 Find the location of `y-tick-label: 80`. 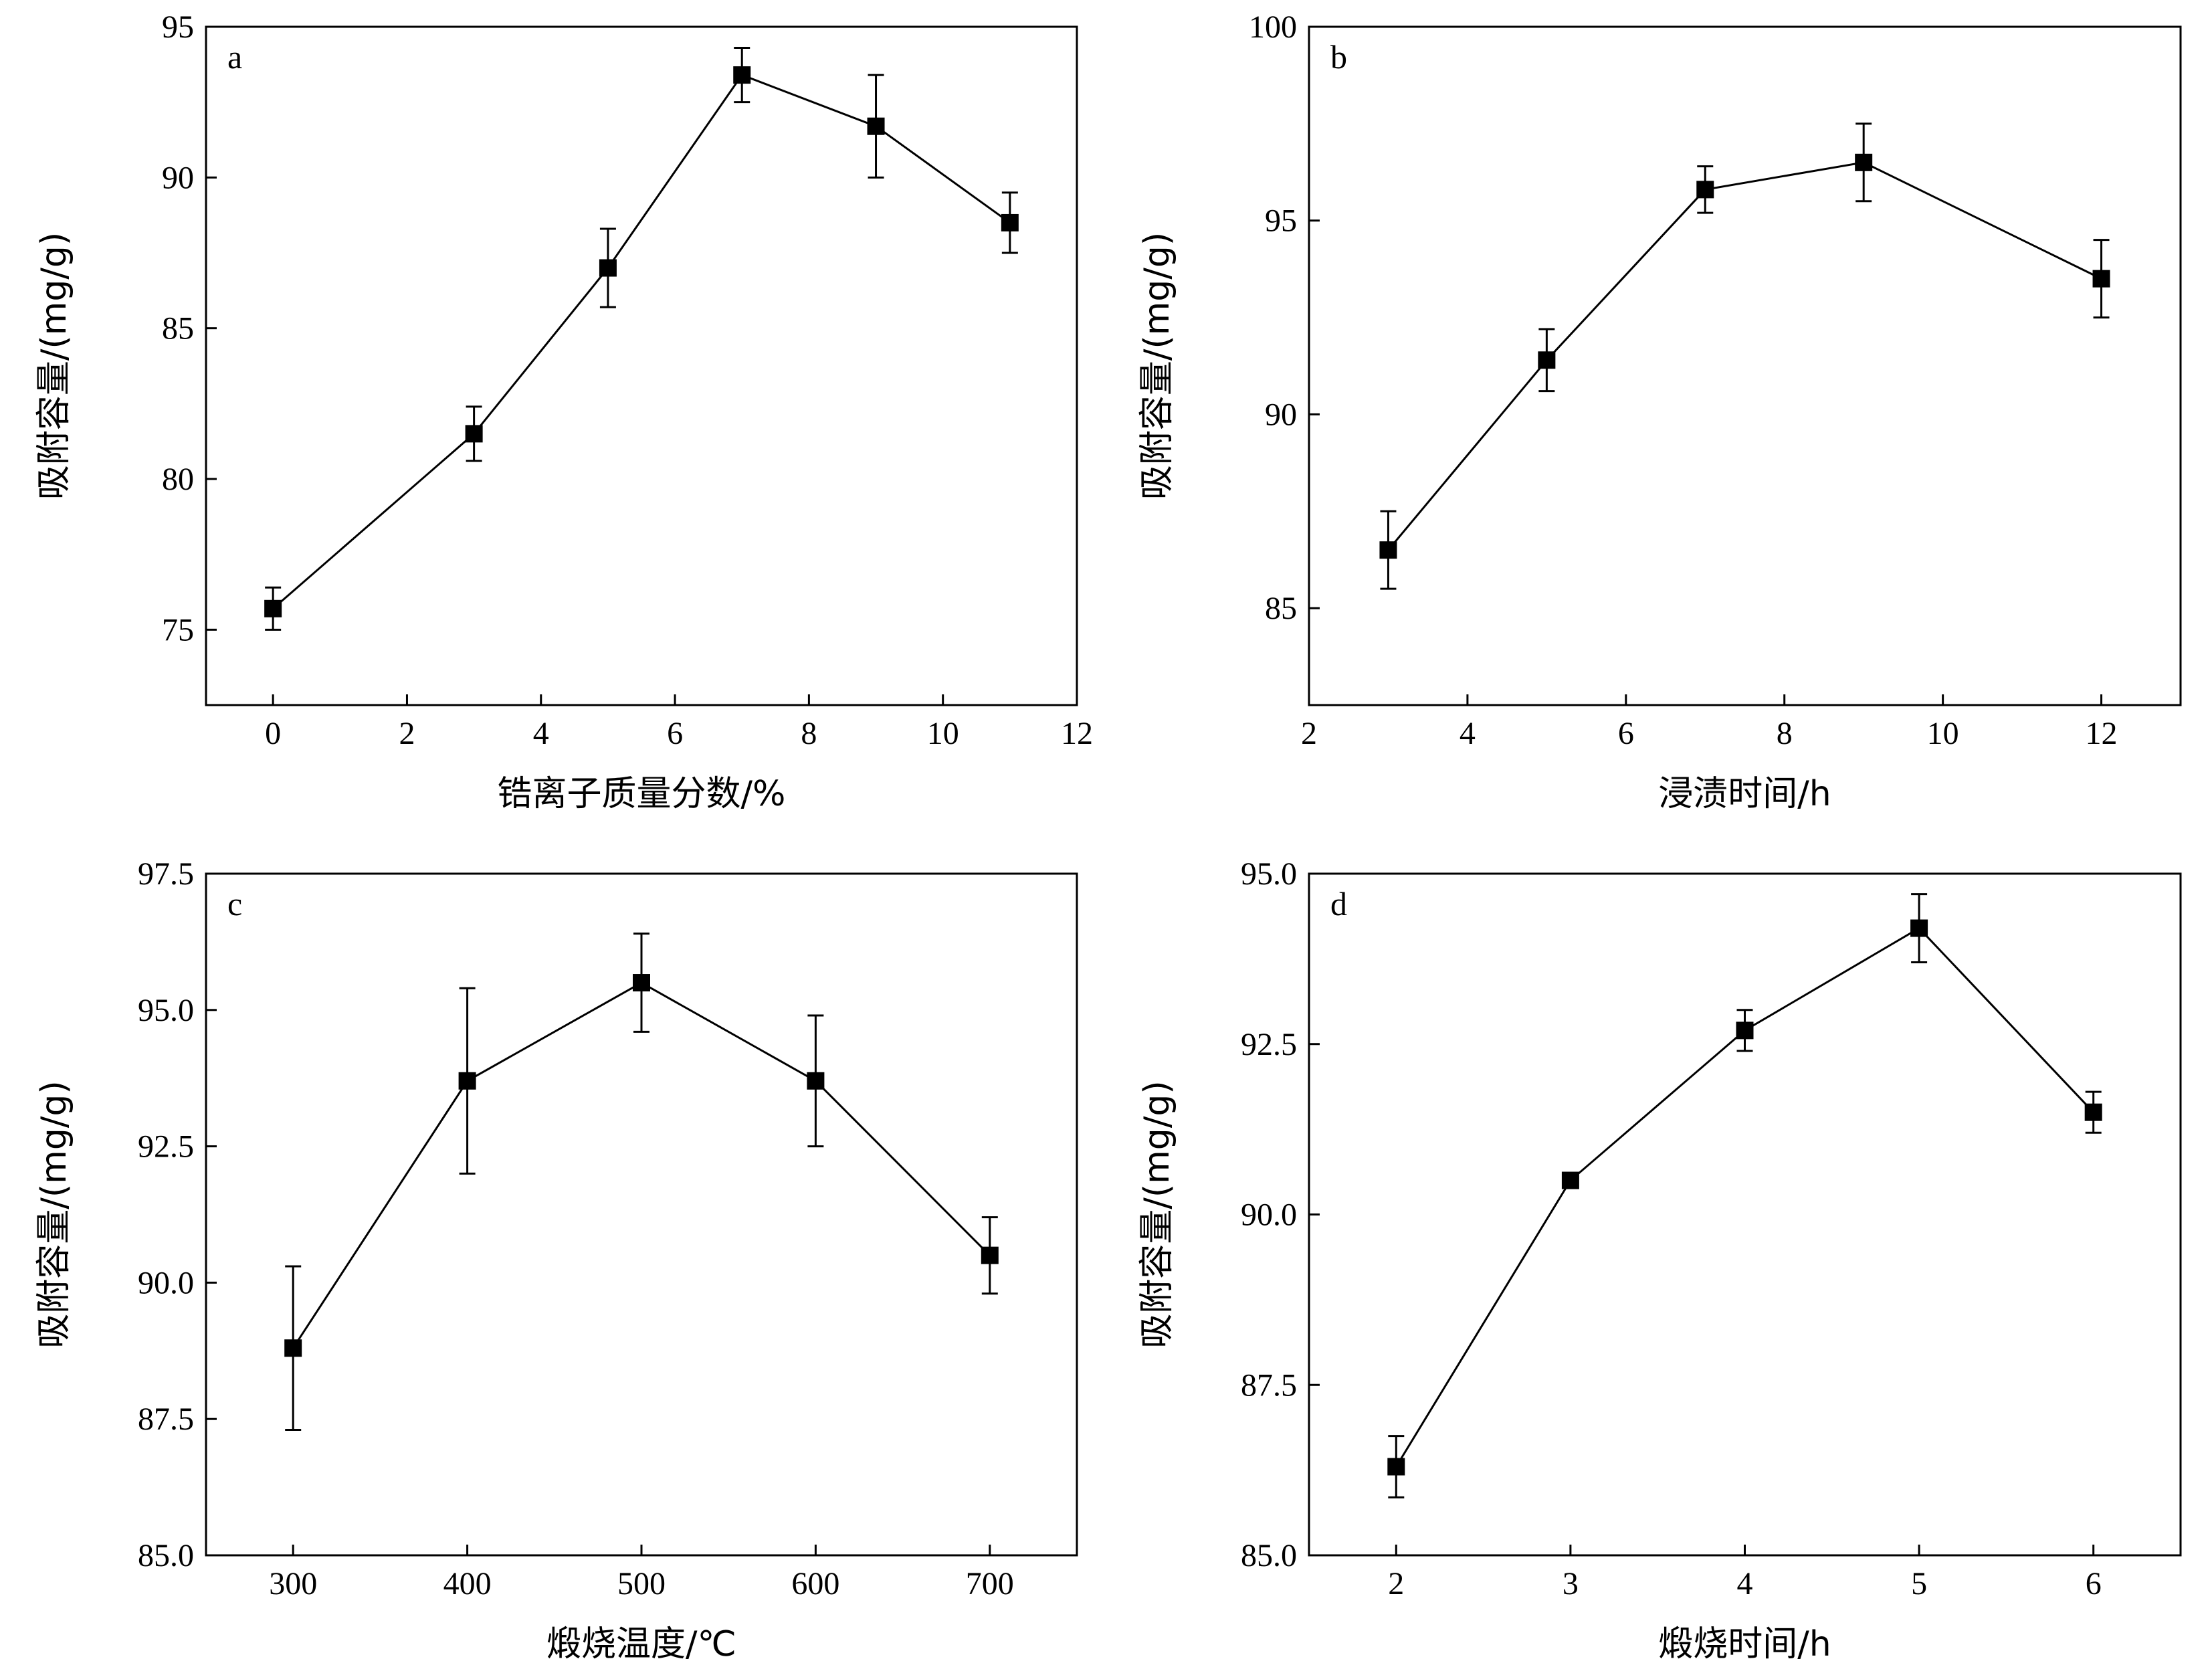

y-tick-label: 80 is located at coordinates (178, 479).